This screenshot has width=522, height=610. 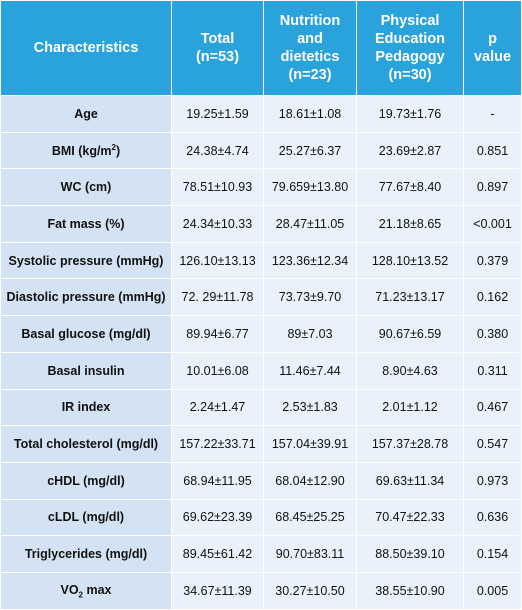 I want to click on cell-total: 24.34±10.33, so click(x=217, y=224).